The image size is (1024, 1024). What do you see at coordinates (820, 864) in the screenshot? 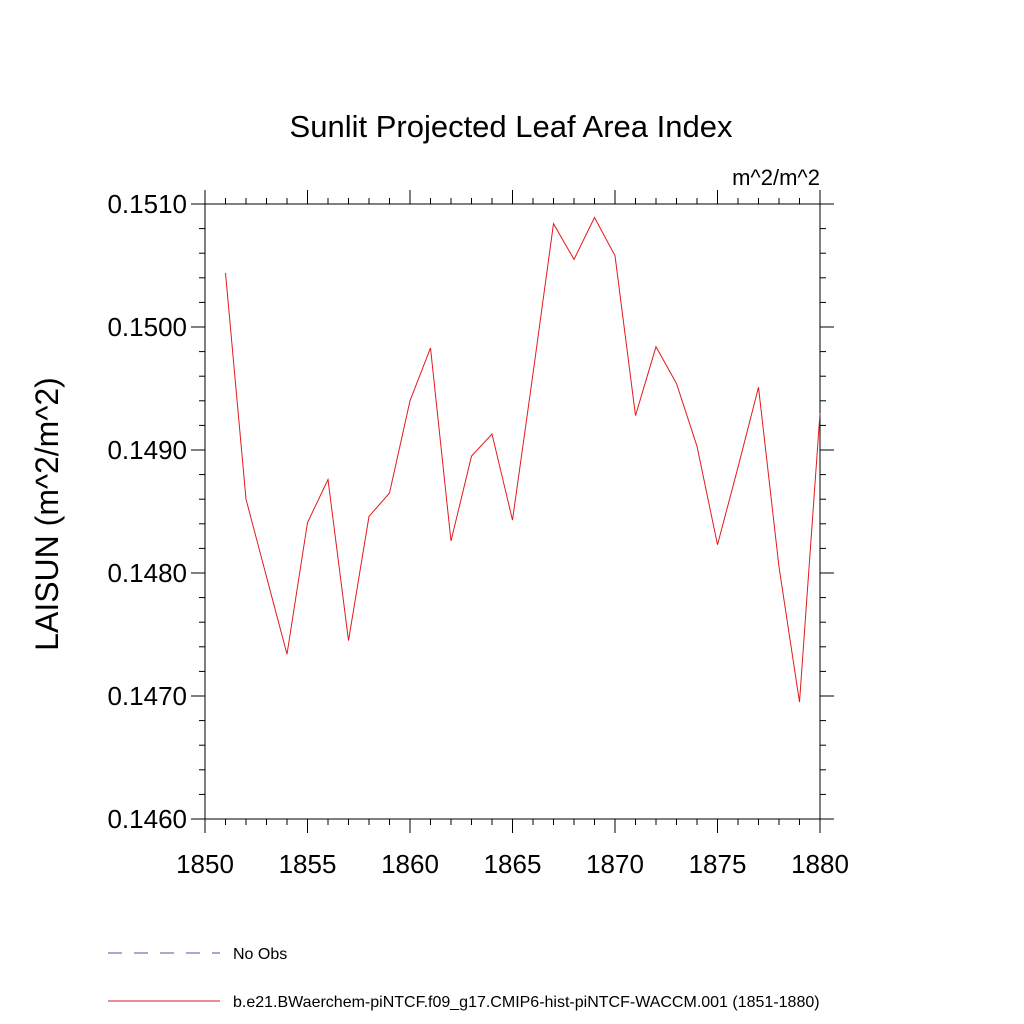
I see `x-tick-label: 1880` at bounding box center [820, 864].